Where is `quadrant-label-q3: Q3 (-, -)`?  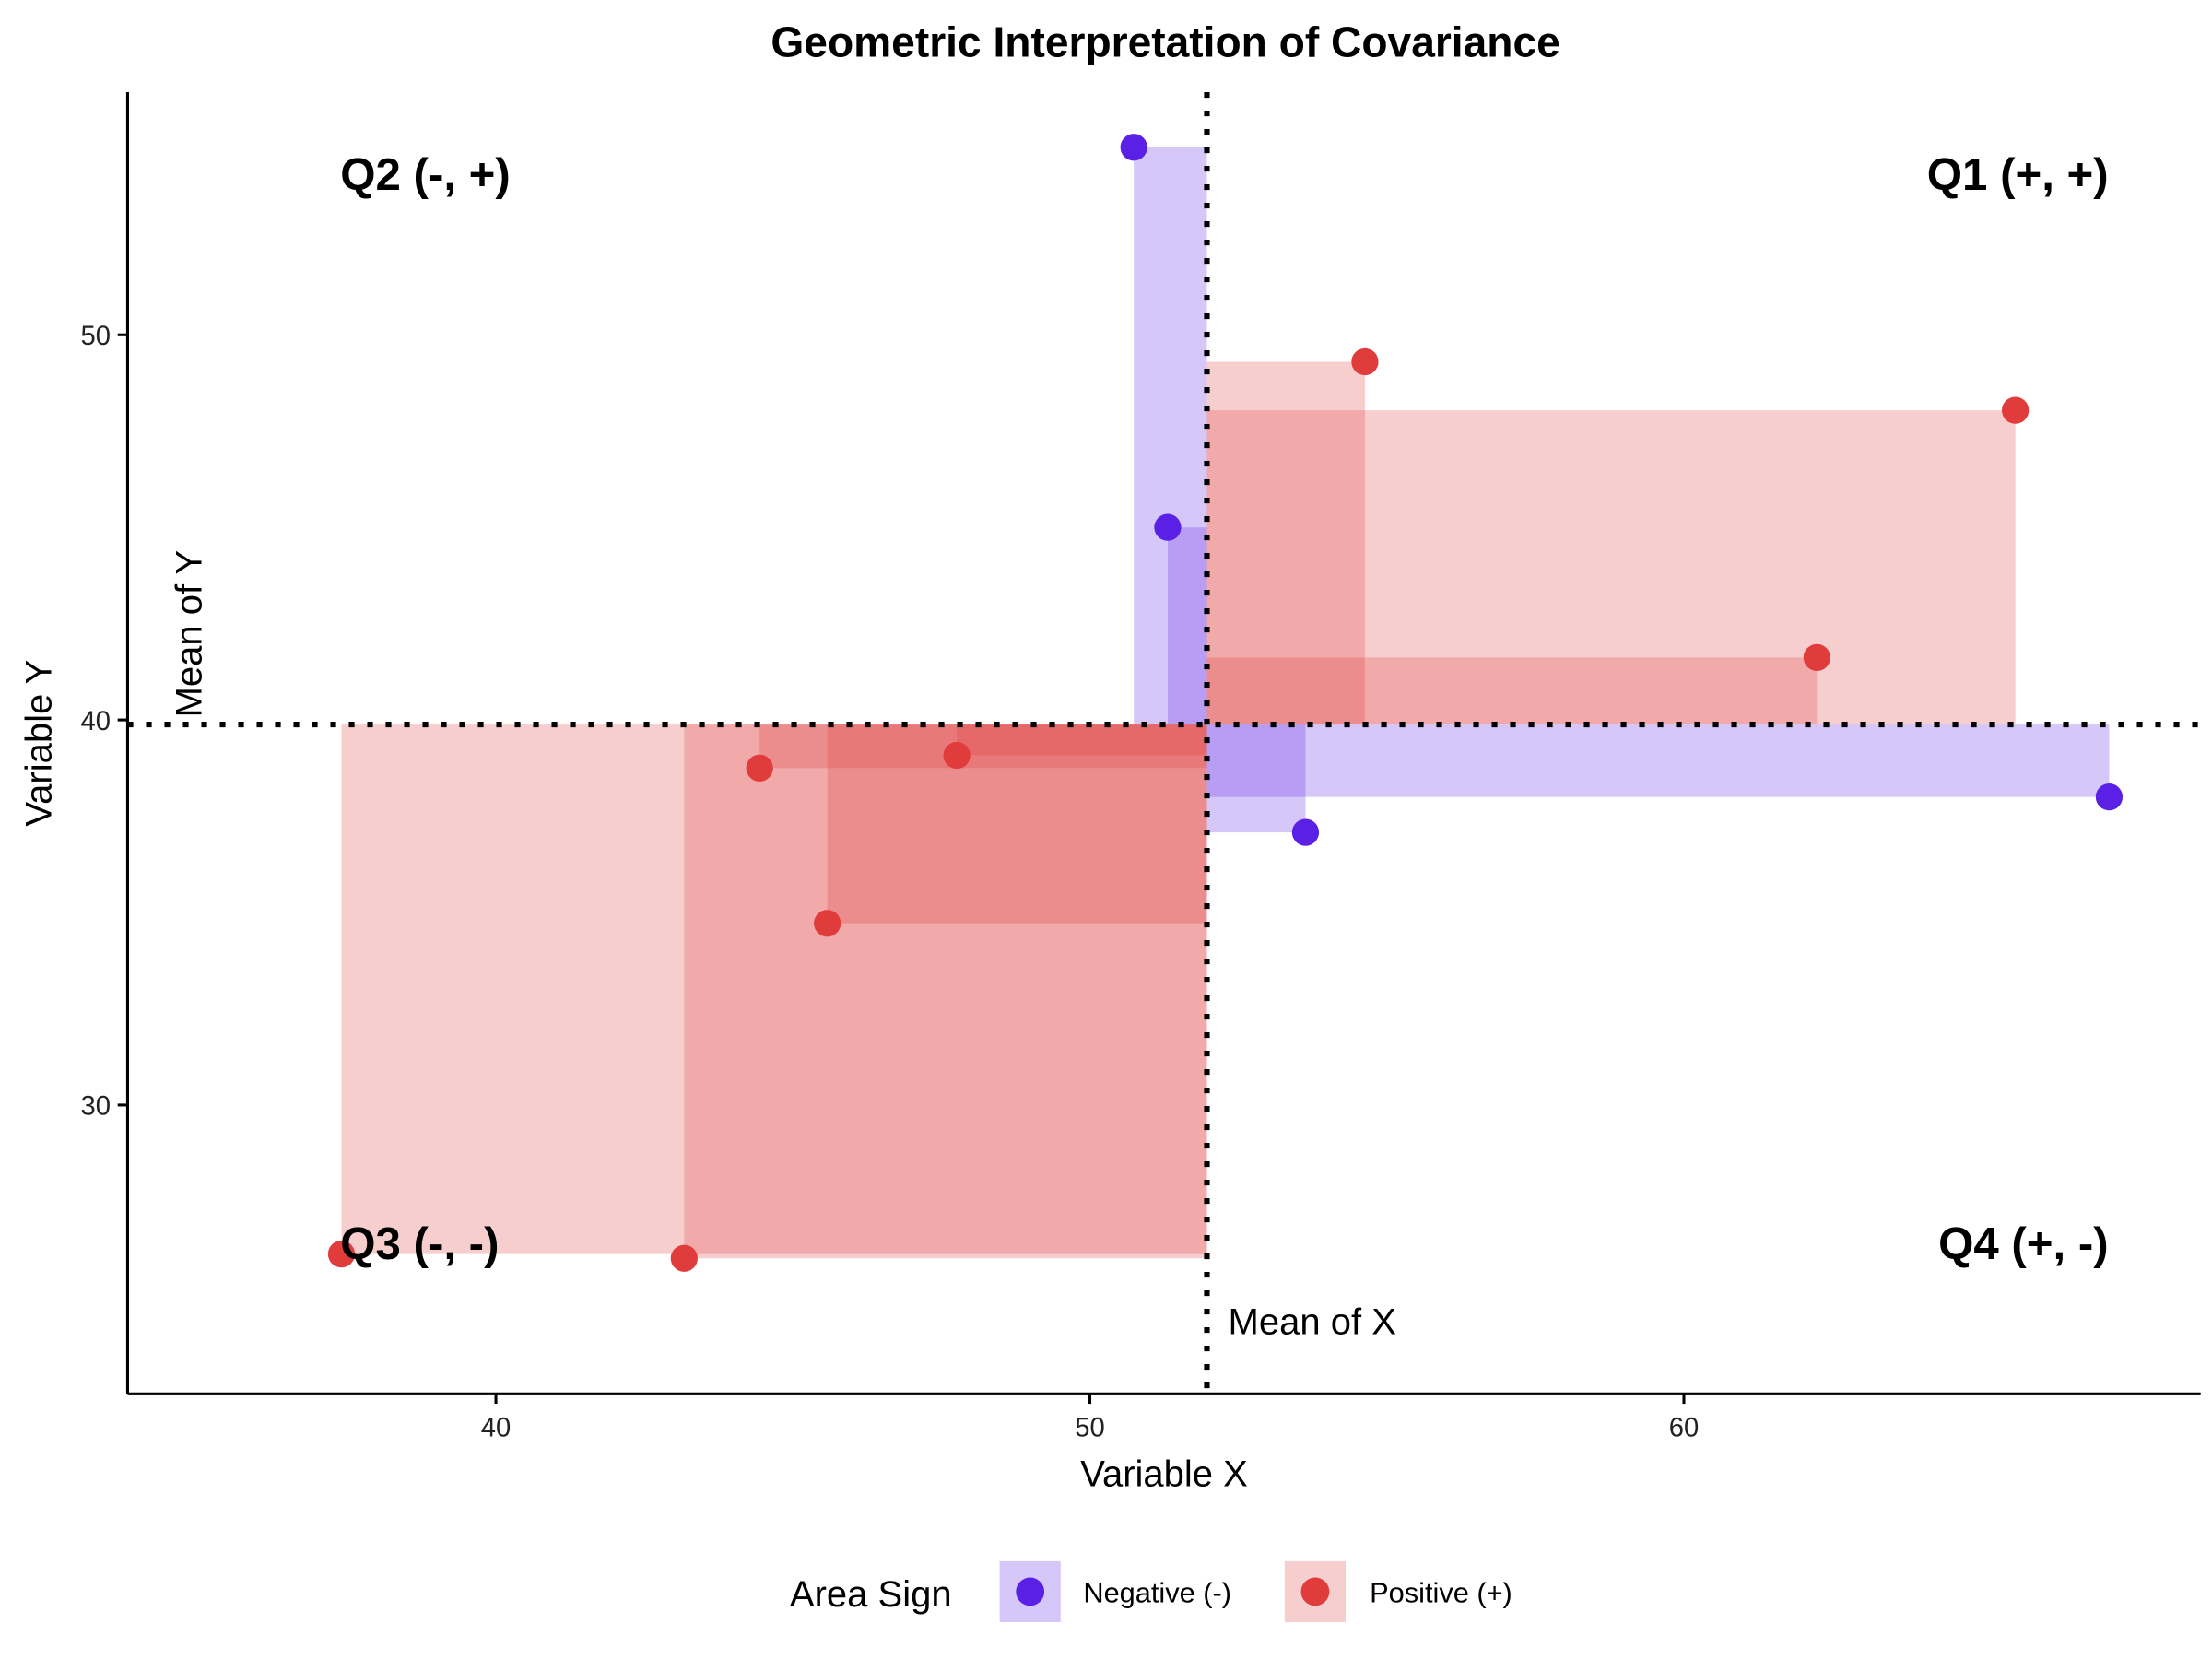
quadrant-label-q3: Q3 (-, -) is located at coordinates (419, 1243).